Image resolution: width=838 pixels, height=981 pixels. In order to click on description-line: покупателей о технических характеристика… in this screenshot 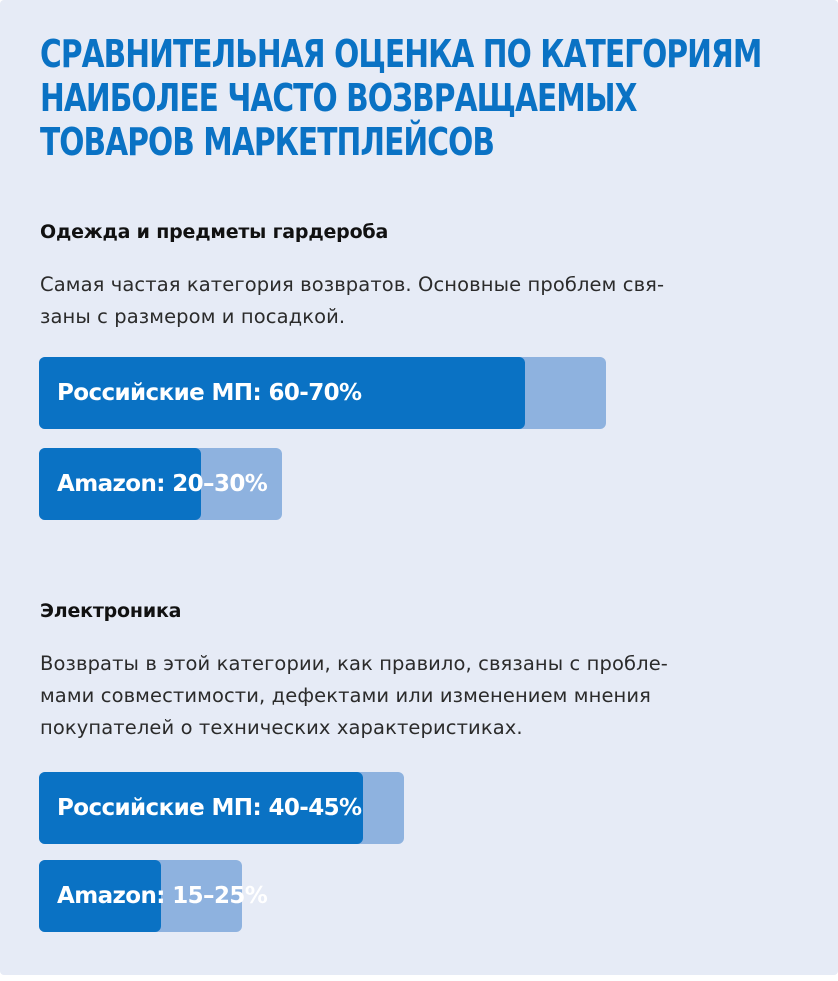, I will do `click(281, 727)`.